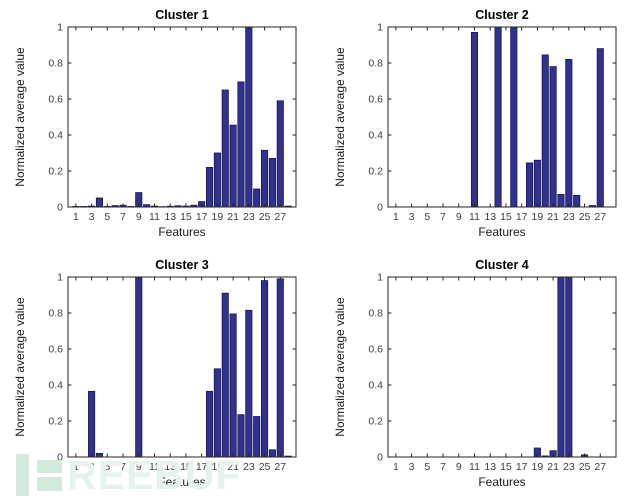 Image resolution: width=640 pixels, height=500 pixels. Describe the element at coordinates (182, 15) in the screenshot. I see `chart-title: Cluster 1` at that location.